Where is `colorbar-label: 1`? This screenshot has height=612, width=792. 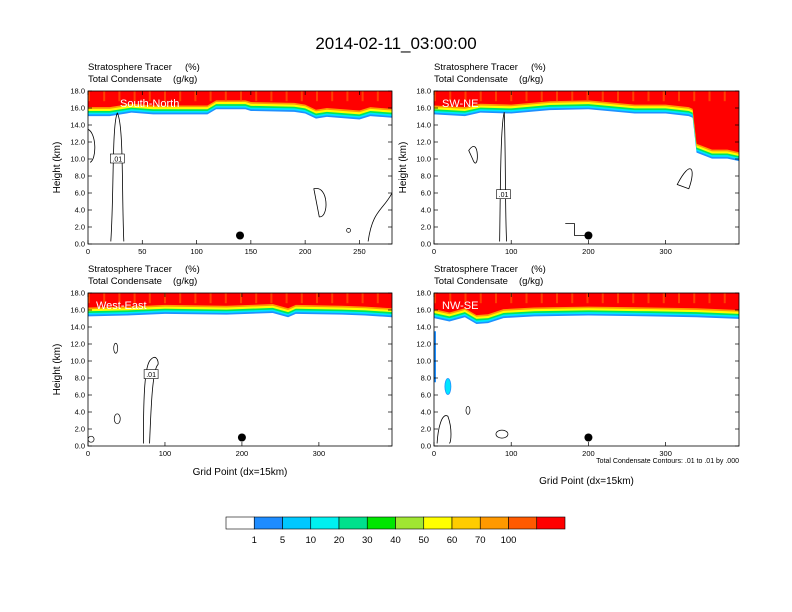
colorbar-label: 1 is located at coordinates (254, 540).